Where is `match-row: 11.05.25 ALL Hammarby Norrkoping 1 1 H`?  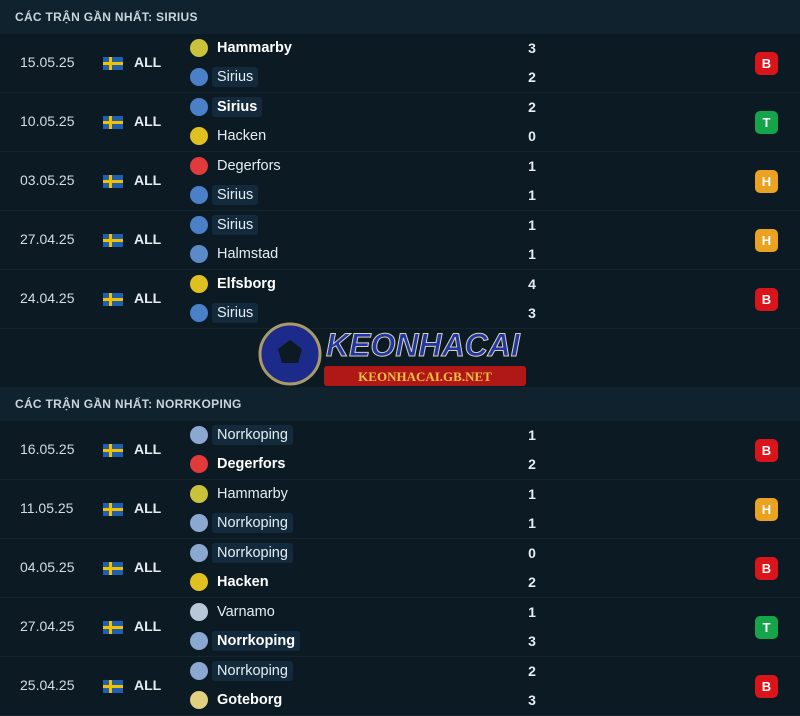 match-row: 11.05.25 ALL Hammarby Norrkoping 1 1 H is located at coordinates (400, 509).